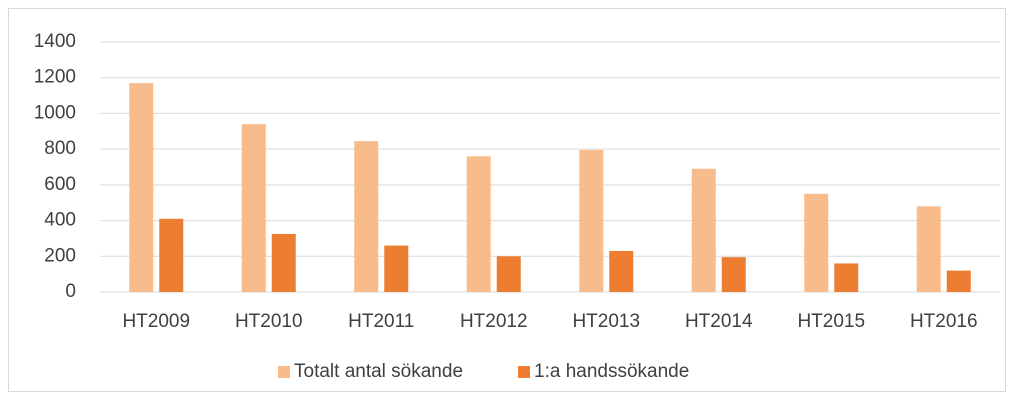 The width and height of the screenshot is (1014, 405). Describe the element at coordinates (606, 321) in the screenshot. I see `x-tick-label: HT2013` at that location.